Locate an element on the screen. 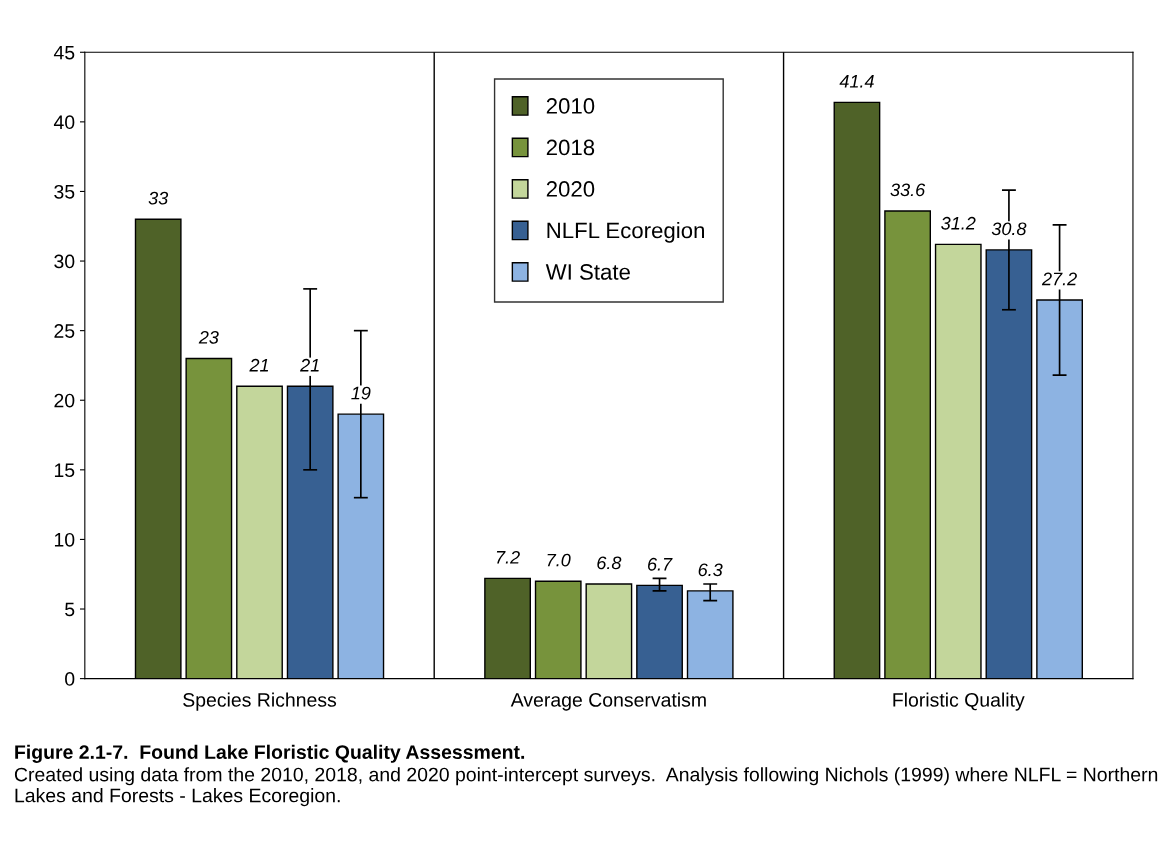  y-tick-label: 40 is located at coordinates (64, 122).